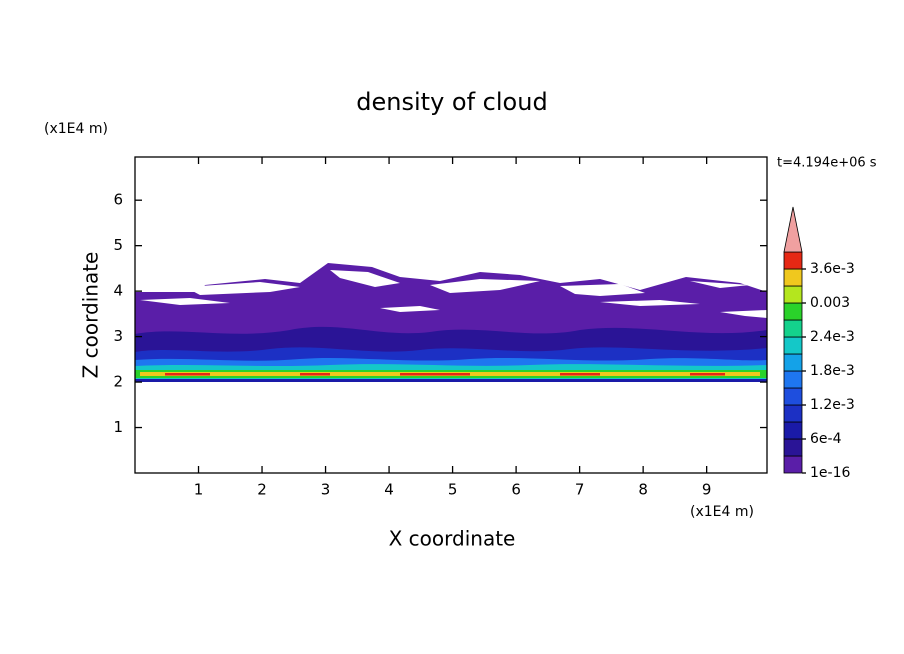 This screenshot has width=904, height=654. I want to click on x-tick-label: 6, so click(516, 490).